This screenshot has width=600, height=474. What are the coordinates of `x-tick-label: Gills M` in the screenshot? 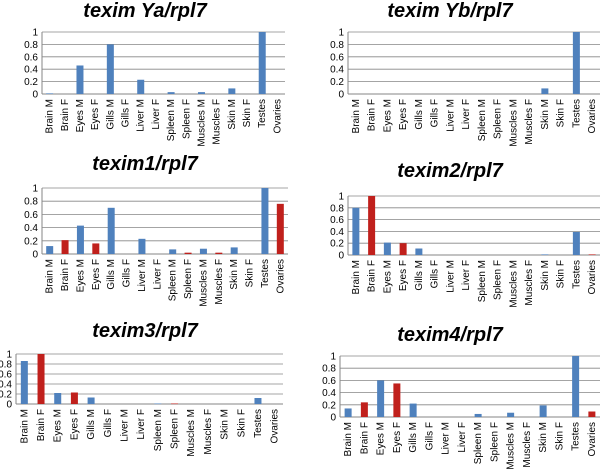 It's located at (419, 114).